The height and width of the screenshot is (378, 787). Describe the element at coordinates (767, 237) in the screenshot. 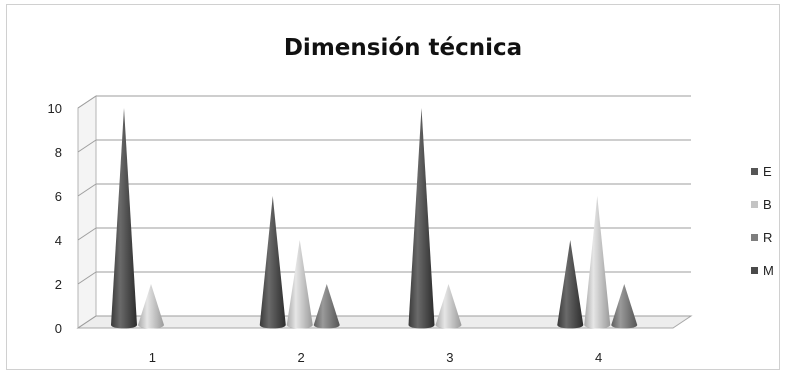

I see `legend-label: R` at that location.